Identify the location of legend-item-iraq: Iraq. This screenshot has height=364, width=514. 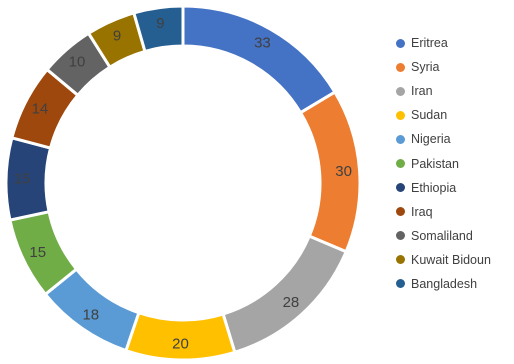
(443, 212).